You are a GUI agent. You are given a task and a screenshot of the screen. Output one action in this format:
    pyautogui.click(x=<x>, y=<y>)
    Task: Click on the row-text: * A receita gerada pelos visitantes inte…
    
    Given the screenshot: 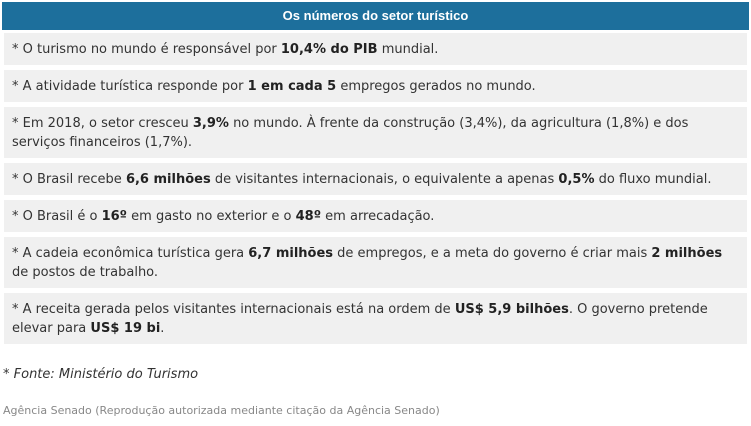 What is the action you would take?
    pyautogui.click(x=233, y=309)
    